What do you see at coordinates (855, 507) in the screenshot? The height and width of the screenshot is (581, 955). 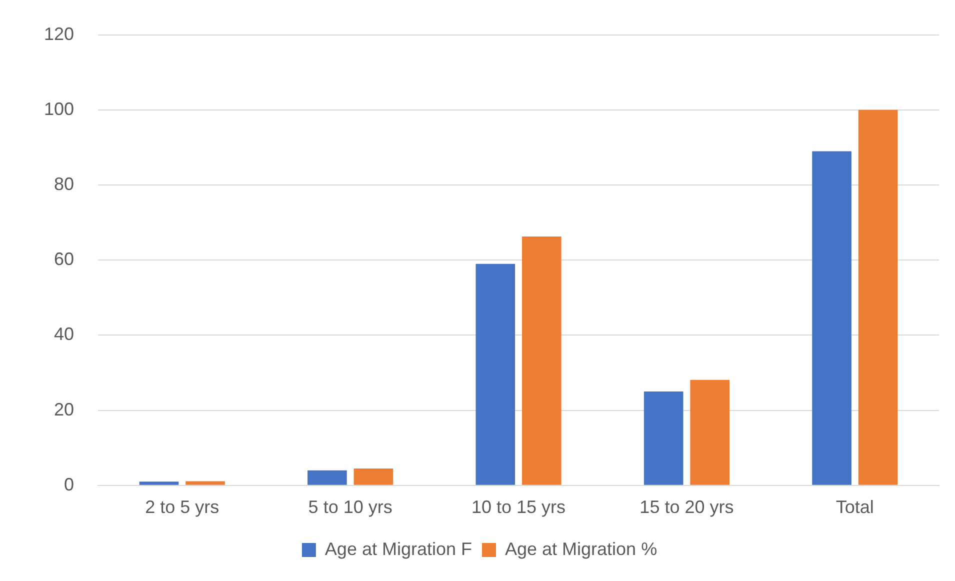 I see `x-tick-label: Total` at bounding box center [855, 507].